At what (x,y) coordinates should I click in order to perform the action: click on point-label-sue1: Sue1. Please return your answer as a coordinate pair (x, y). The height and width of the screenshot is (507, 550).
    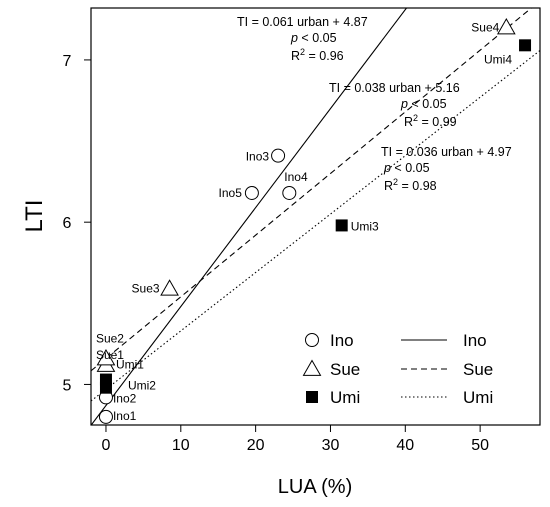
    Looking at the image, I should click on (110, 355).